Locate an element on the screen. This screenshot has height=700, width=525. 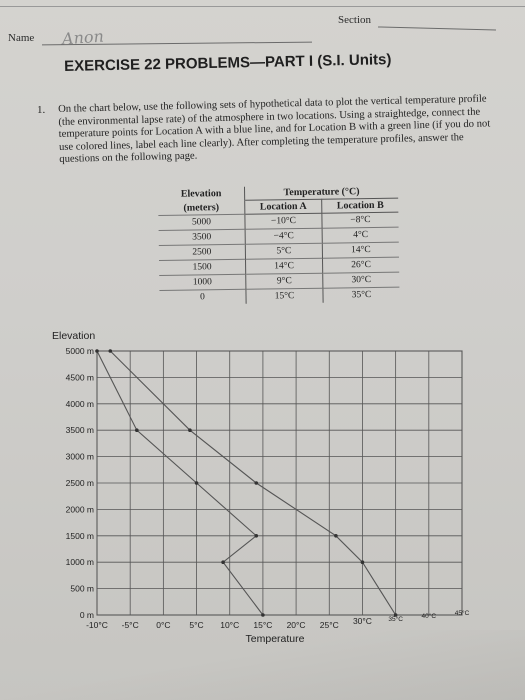
location-a-profile-line is located at coordinates (180, 483).